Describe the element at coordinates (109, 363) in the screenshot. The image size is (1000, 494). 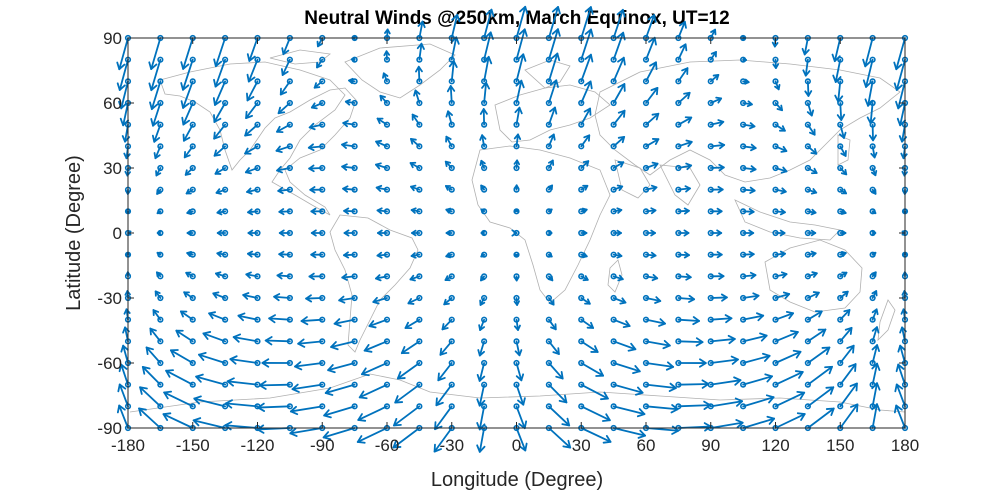
I see `y-tick-label: -60` at that location.